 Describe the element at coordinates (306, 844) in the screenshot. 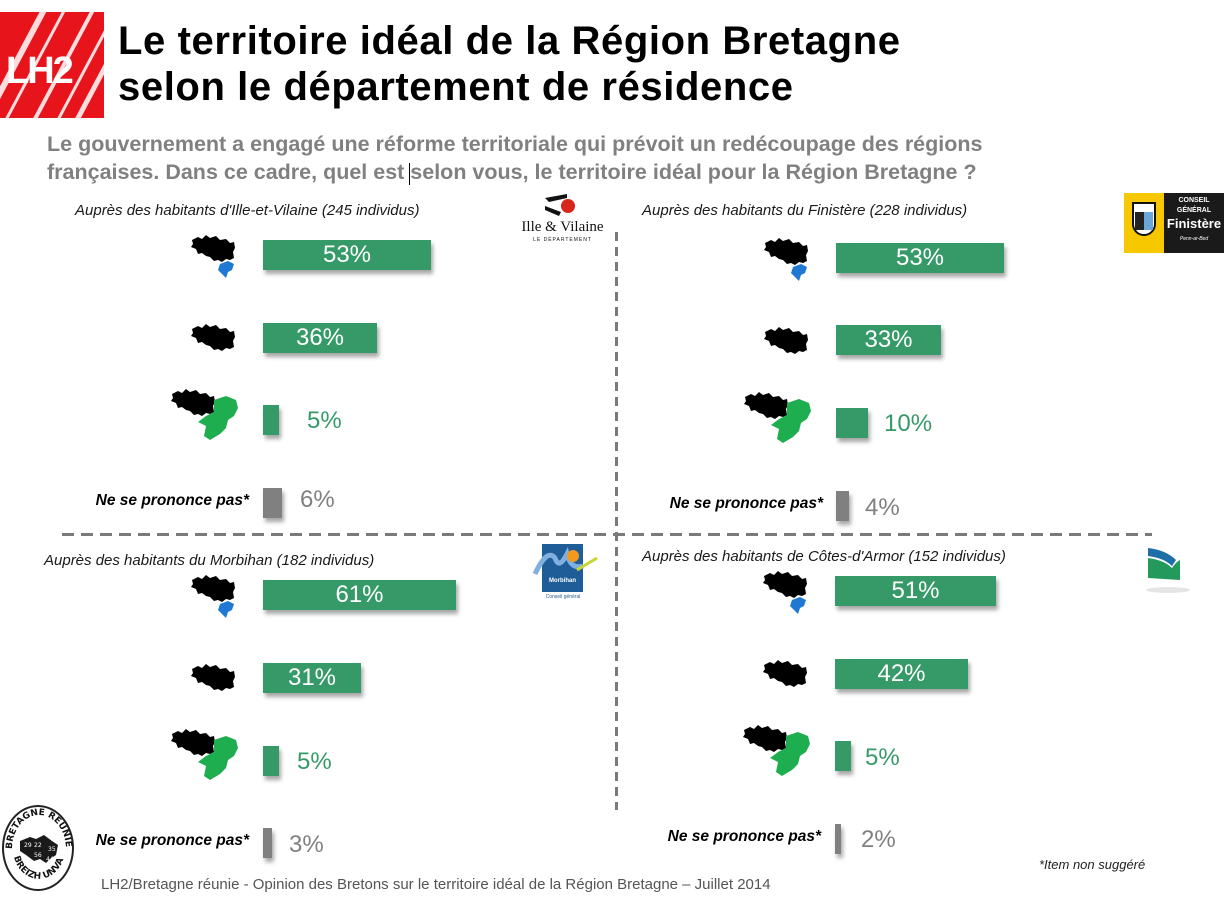

I see `value-nsp: 3%` at that location.